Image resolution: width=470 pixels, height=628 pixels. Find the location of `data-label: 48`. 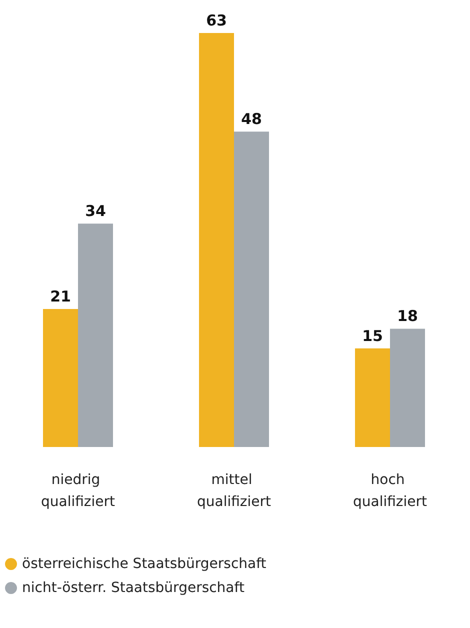

data-label: 48 is located at coordinates (251, 119).